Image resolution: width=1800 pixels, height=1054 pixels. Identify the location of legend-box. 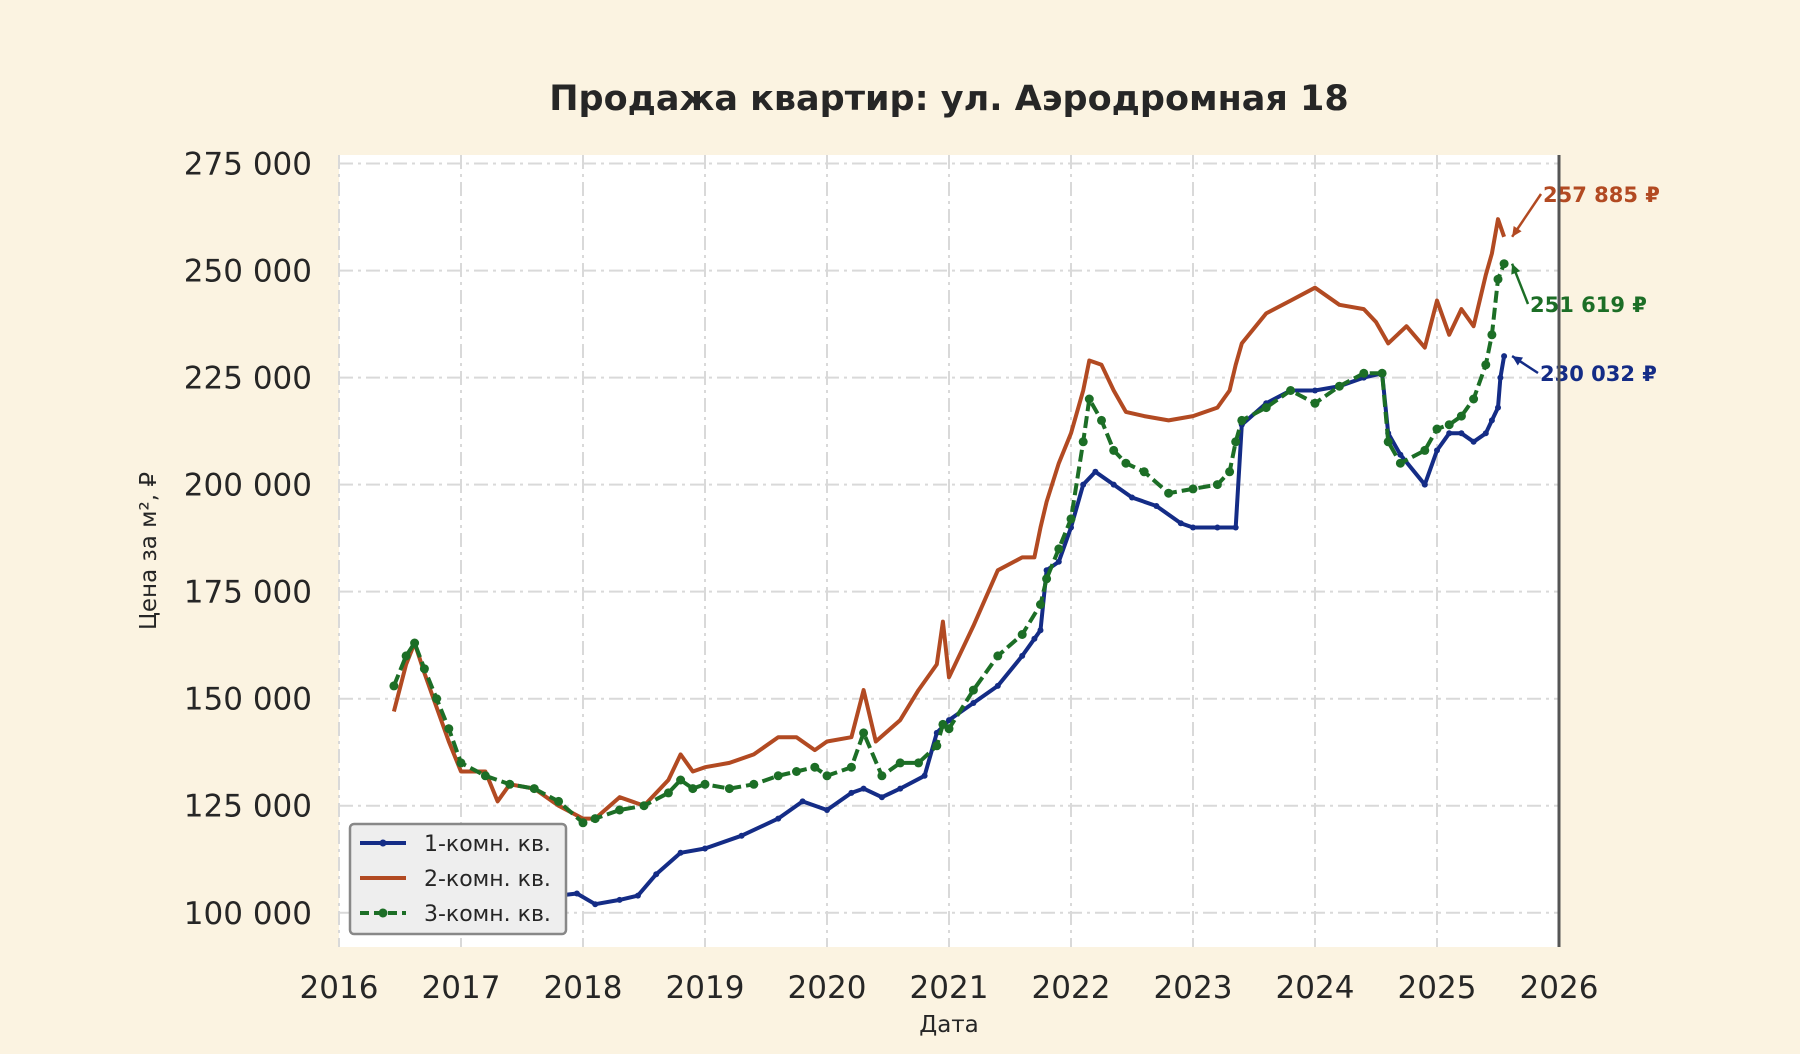
(458, 879).